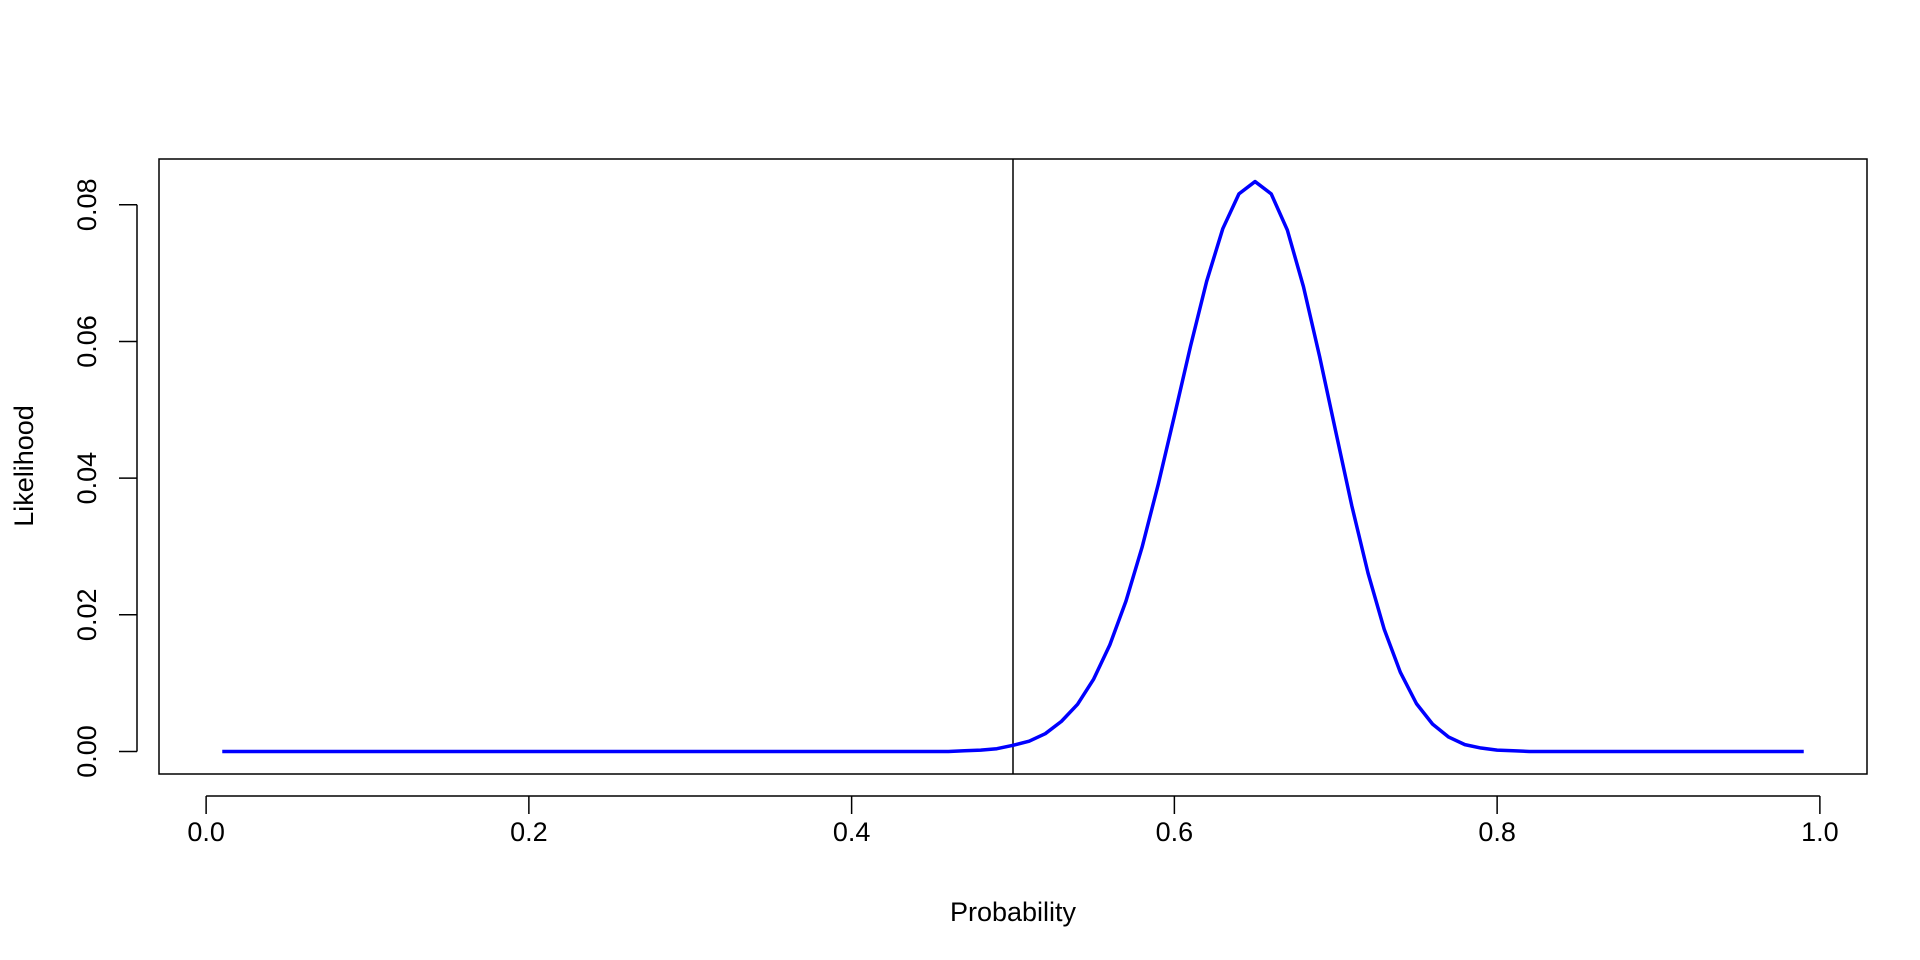 The height and width of the screenshot is (960, 1920). I want to click on x-tick-label: 0.2, so click(529, 832).